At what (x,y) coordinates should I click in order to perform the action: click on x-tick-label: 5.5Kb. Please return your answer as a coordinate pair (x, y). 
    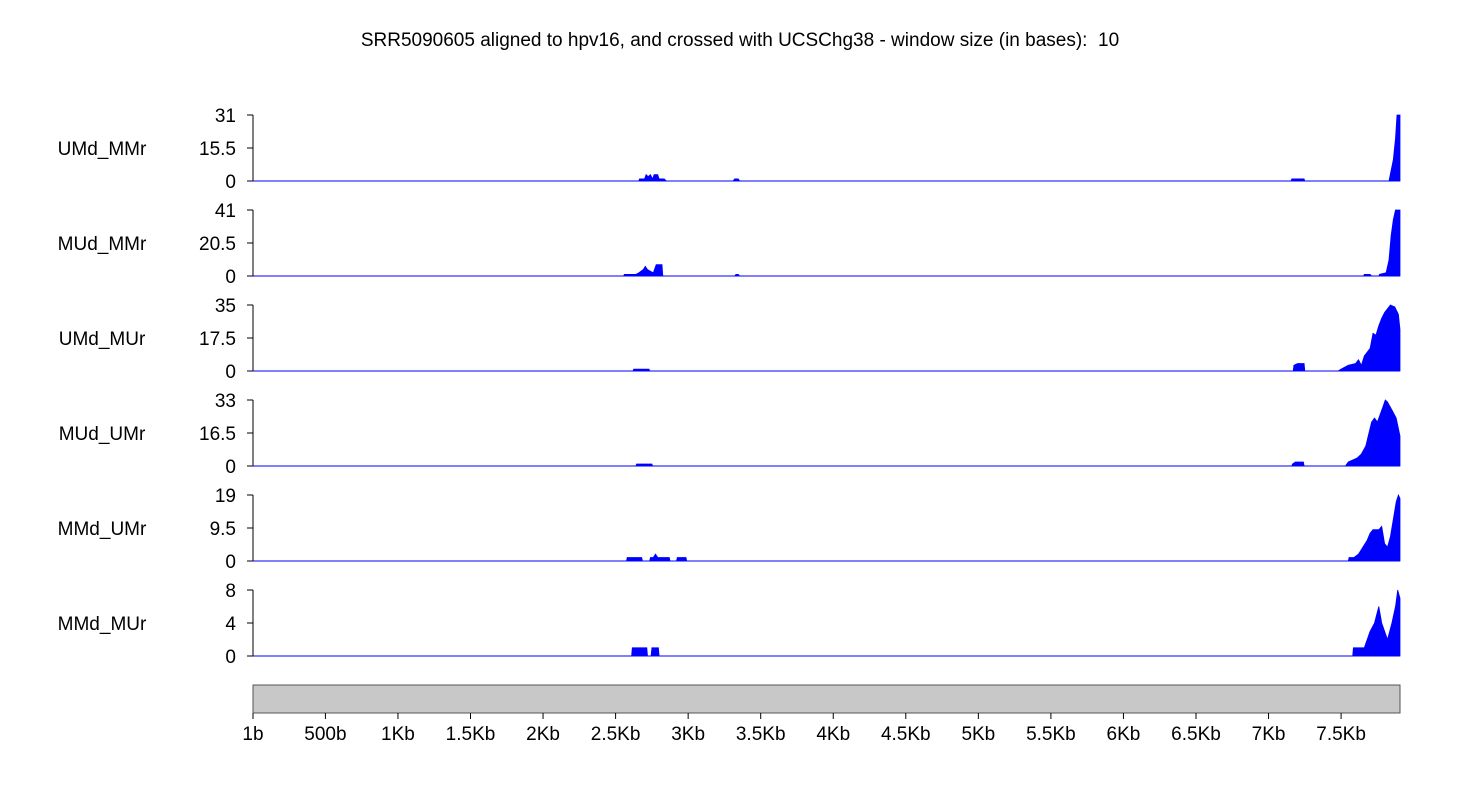
    Looking at the image, I should click on (1051, 734).